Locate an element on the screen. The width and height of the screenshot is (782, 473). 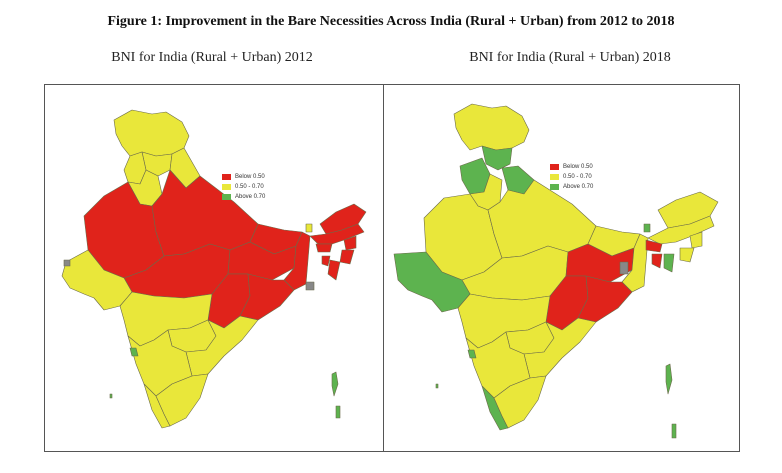
map-2012-legend: Below 0.50 0.50 - 0.70 Above 0.70 is located at coordinates (243, 187).